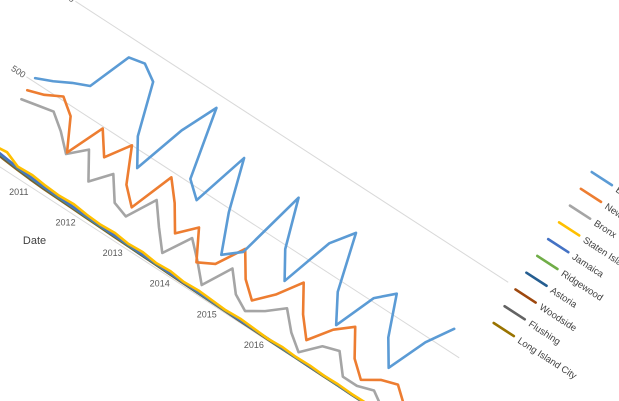 The width and height of the screenshot is (619, 401). Describe the element at coordinates (34, 241) in the screenshot. I see `x-axis-title: Date` at that location.